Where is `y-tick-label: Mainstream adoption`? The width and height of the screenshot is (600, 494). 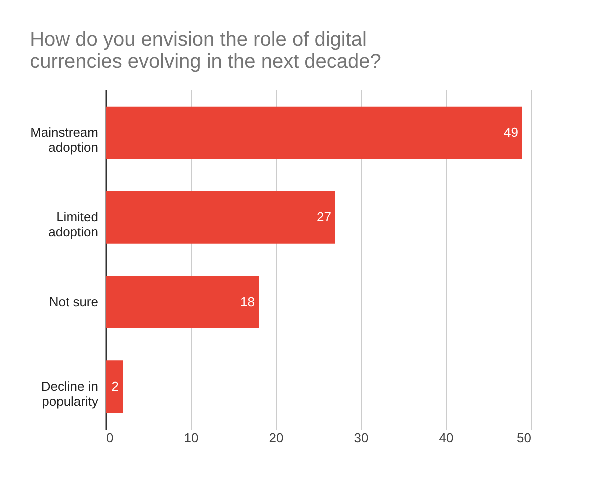
y-tick-label: Mainstream adoption is located at coordinates (64, 140).